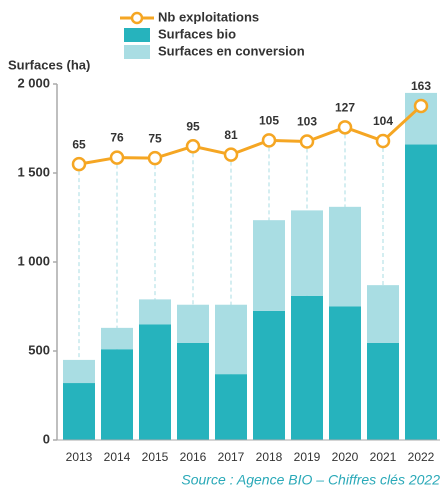 The image size is (443, 491). Describe the element at coordinates (307, 457) in the screenshot. I see `x-tick-label: 2019` at that location.